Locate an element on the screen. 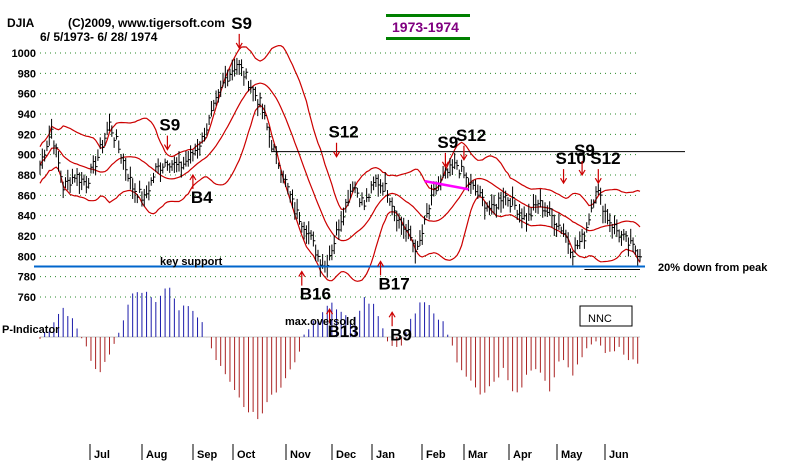 The image size is (800, 465). month-label: Aug is located at coordinates (156, 455).